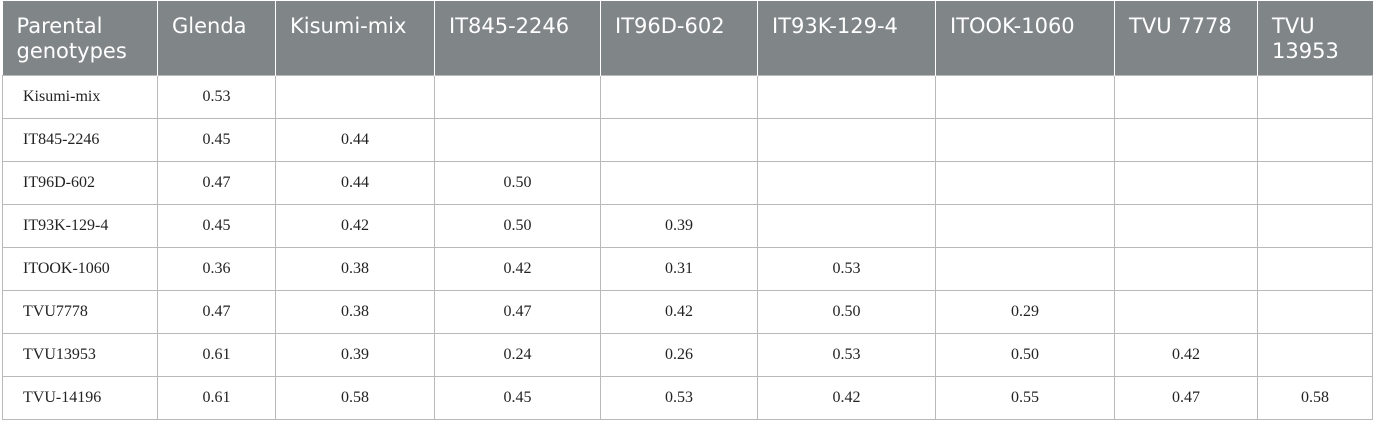  I want to click on row-label: ITOOK-1060, so click(80, 269).